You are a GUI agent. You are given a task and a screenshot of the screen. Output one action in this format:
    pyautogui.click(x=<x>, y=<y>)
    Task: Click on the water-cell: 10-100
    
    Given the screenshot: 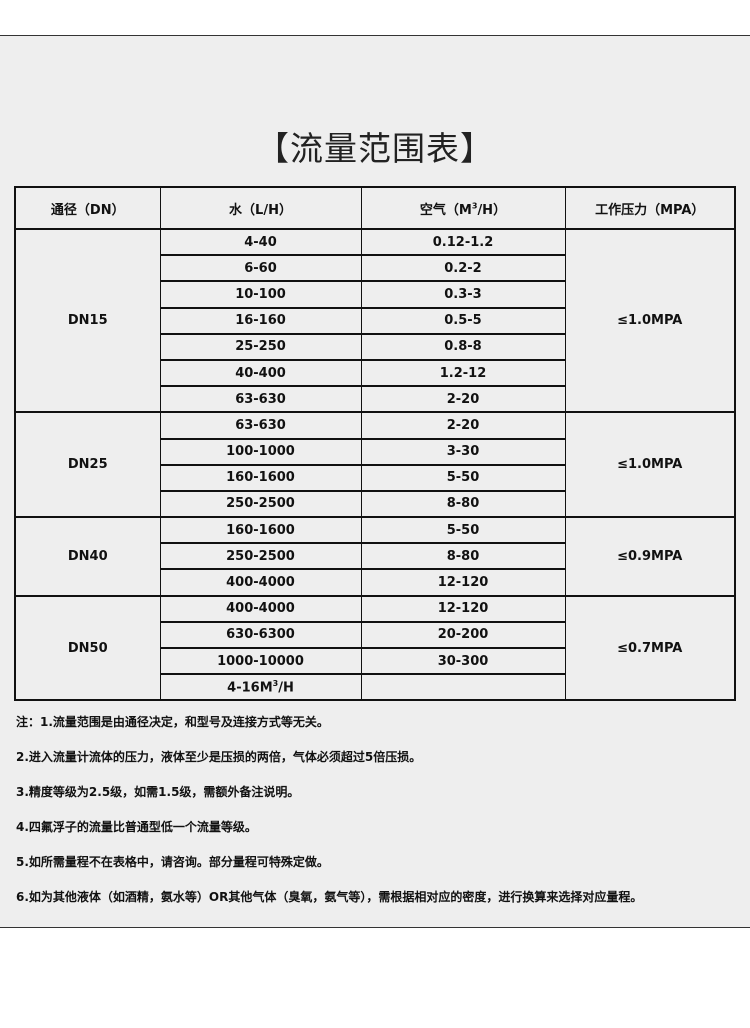 What is the action you would take?
    pyautogui.click(x=260, y=294)
    